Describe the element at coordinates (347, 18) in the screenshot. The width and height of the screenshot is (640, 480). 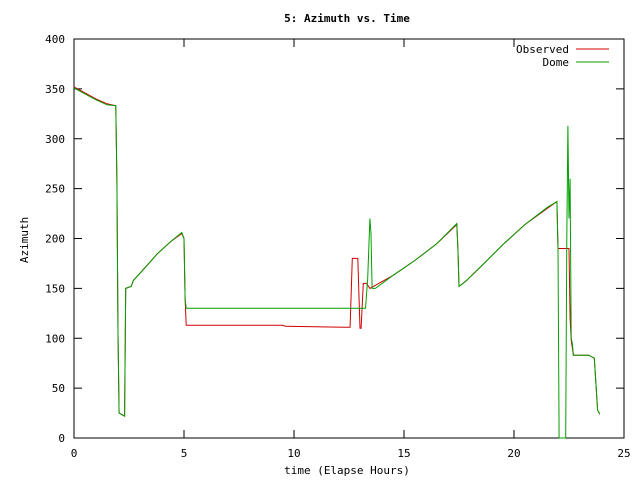
I see `chart-title: 5: Azimuth vs. Time` at that location.